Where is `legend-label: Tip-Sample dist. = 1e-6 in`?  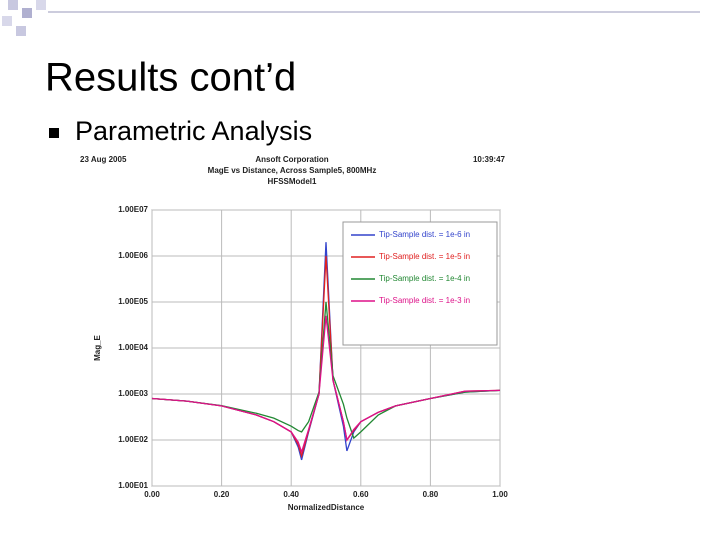 legend-label: Tip-Sample dist. = 1e-6 in is located at coordinates (424, 234).